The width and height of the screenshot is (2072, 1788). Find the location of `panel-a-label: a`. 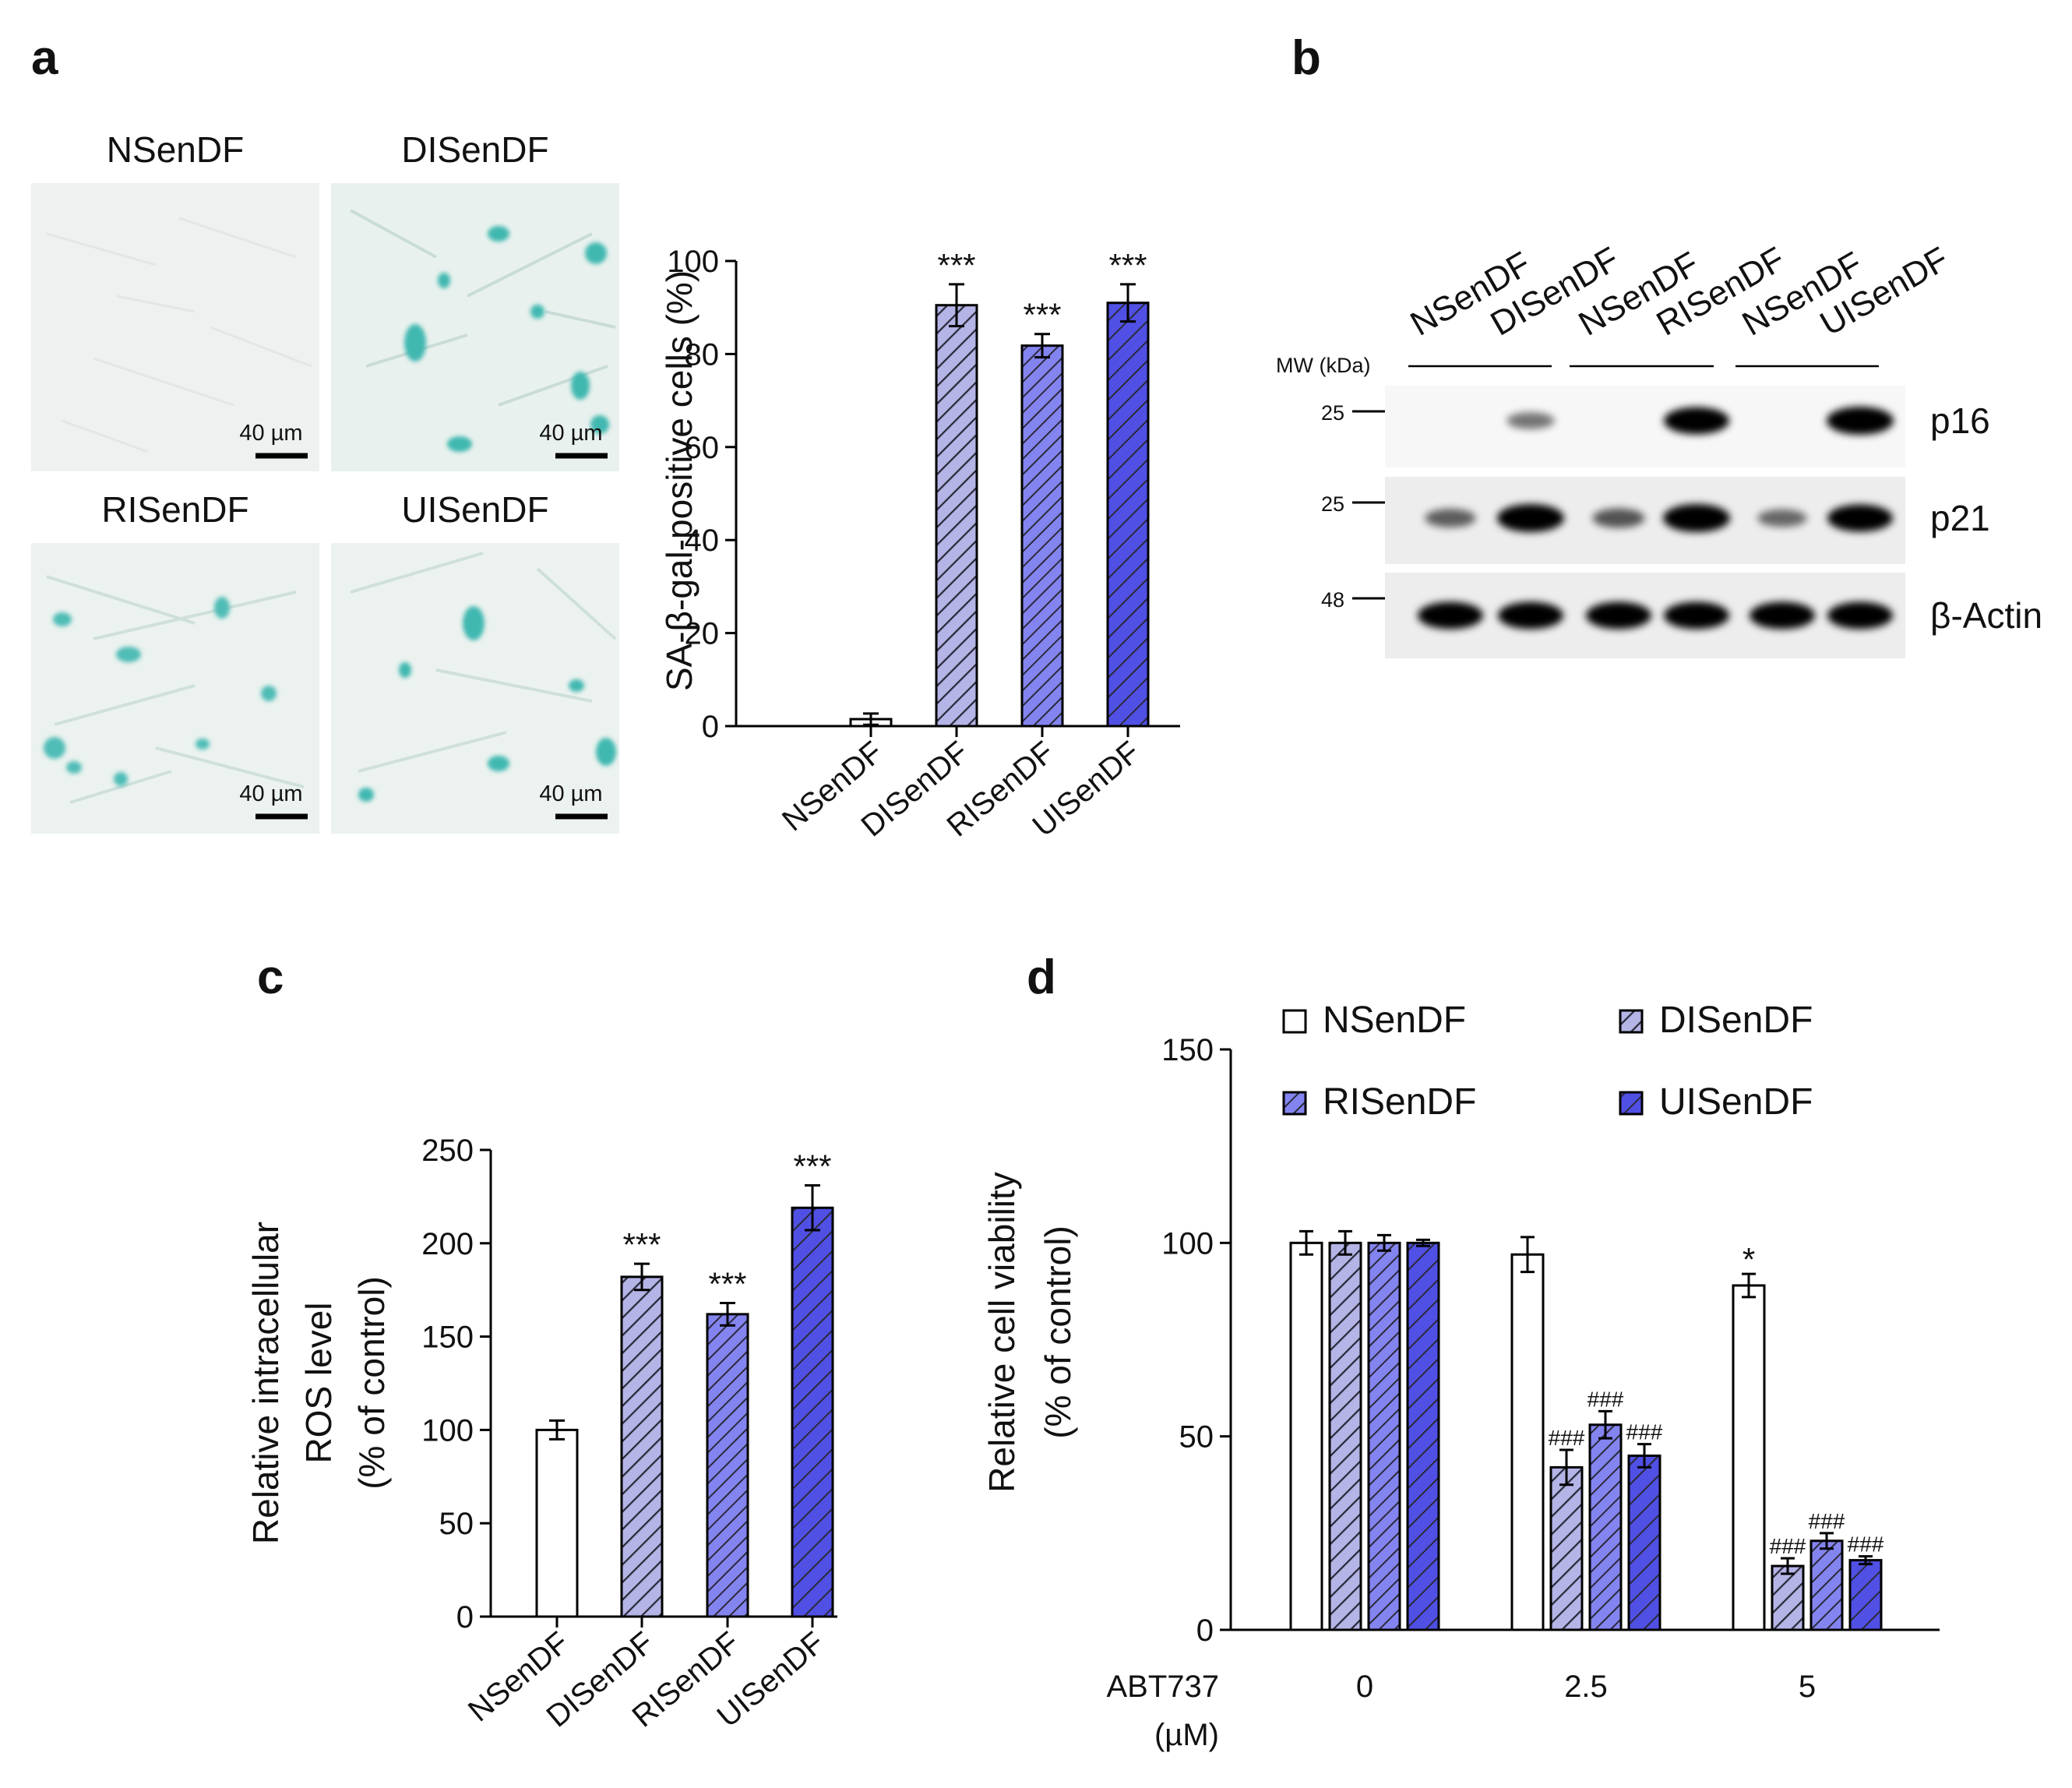

panel-a-label: a is located at coordinates (44, 58).